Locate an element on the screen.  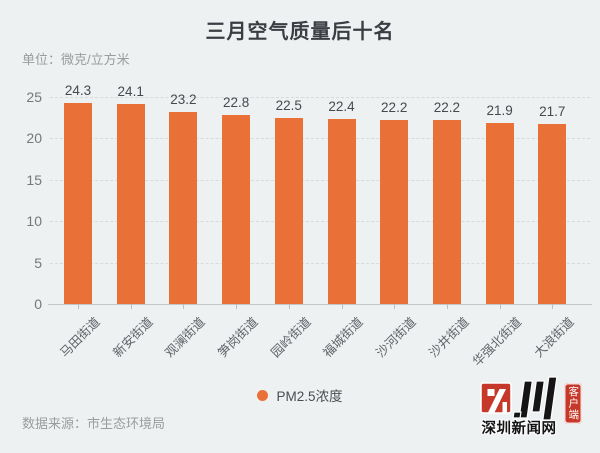
x-axis-label: 沙井街道 is located at coordinates (449, 337).